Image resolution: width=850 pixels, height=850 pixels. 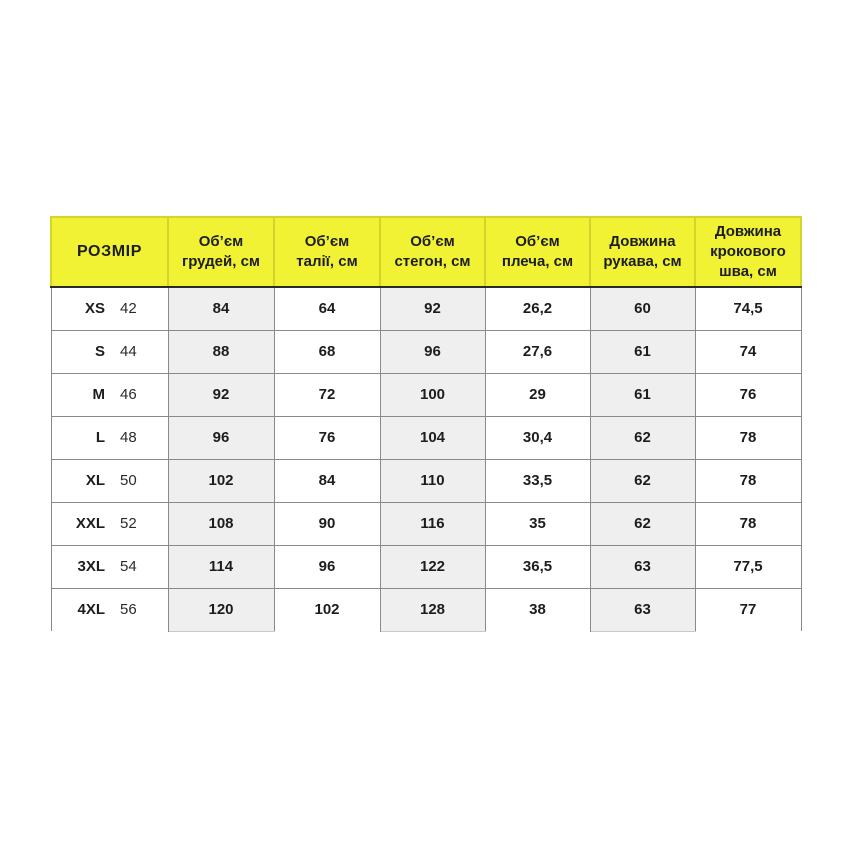 What do you see at coordinates (537, 252) in the screenshot?
I see `header-shoulder: Об’єм плеча, см` at bounding box center [537, 252].